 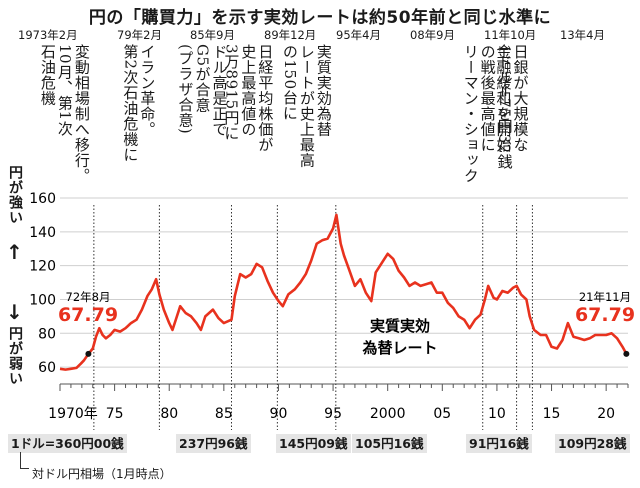 I want to click on series-label: 実質実効, so click(x=400, y=326).